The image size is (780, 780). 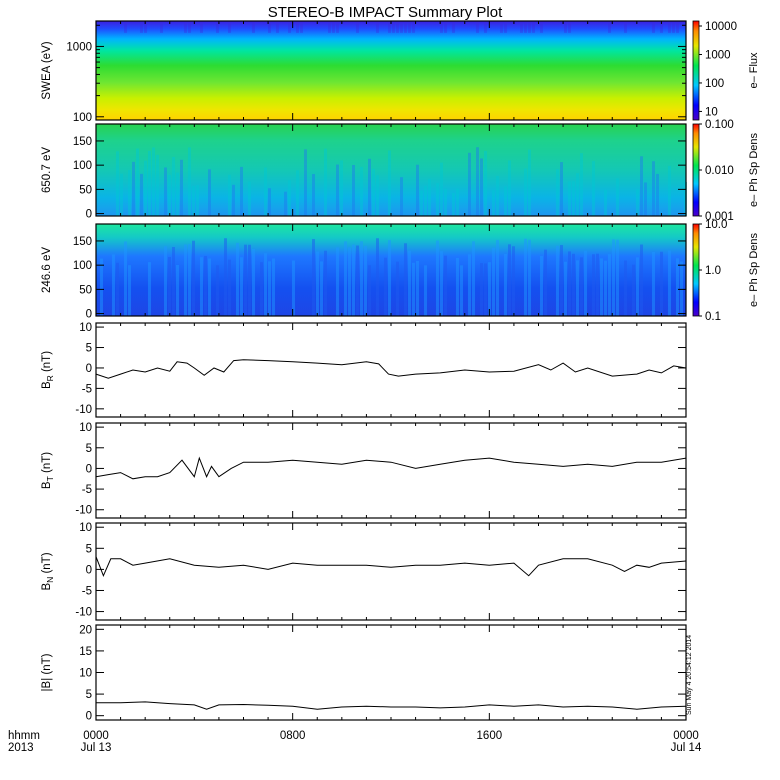 I want to click on colorbar-tick-label: 100, so click(x=714, y=84).